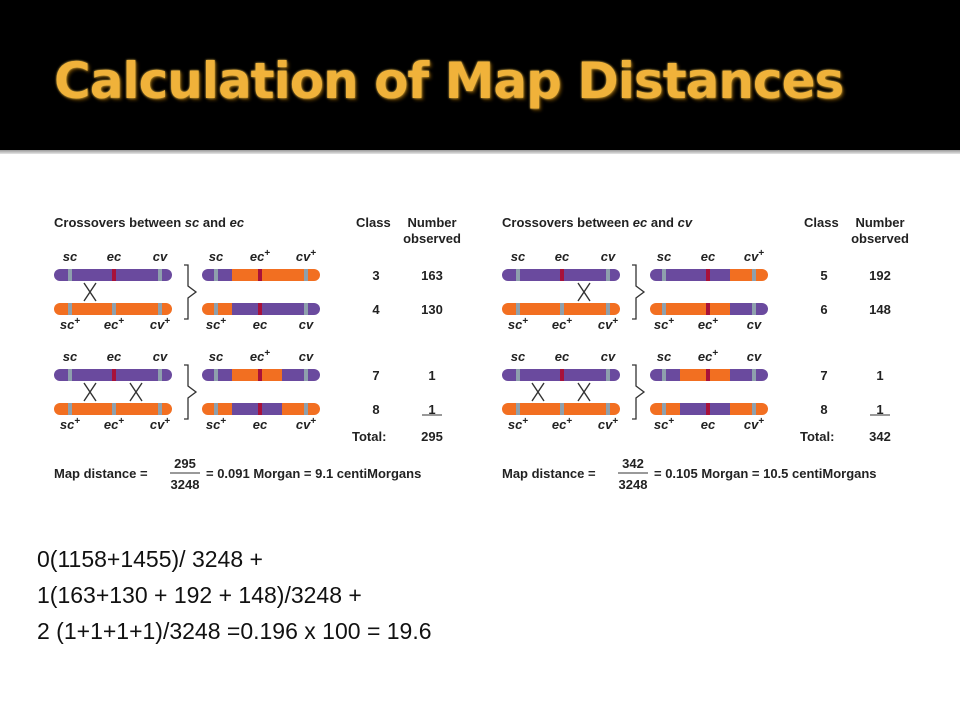  I want to click on class-number: 8, so click(823, 409).